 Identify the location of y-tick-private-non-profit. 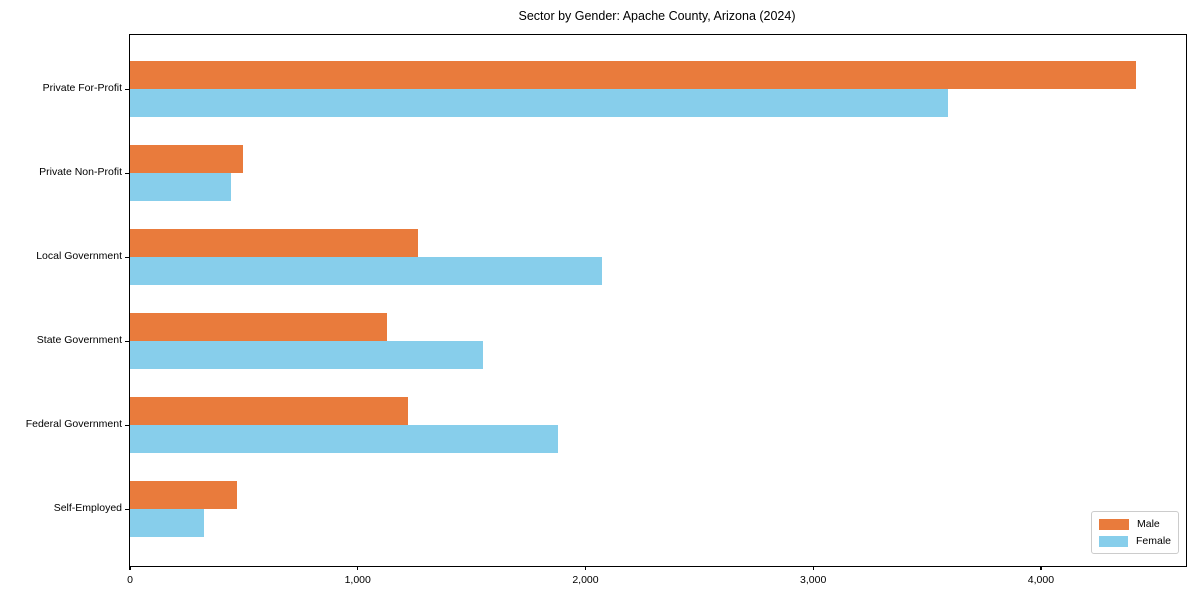
(127, 173).